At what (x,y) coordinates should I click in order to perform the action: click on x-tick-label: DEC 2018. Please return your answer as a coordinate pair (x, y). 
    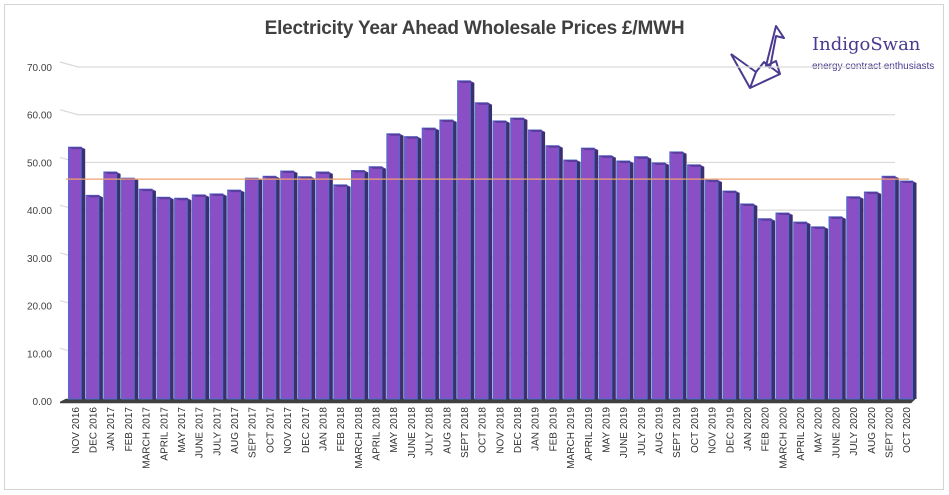
    Looking at the image, I should click on (518, 430).